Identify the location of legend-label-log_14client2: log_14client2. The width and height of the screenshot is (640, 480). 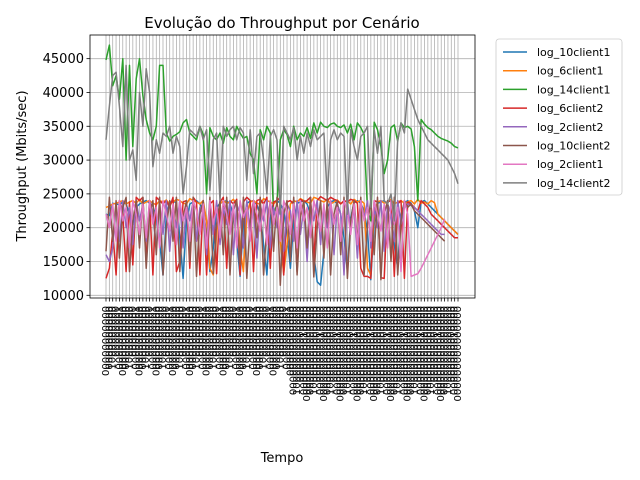
(573, 183).